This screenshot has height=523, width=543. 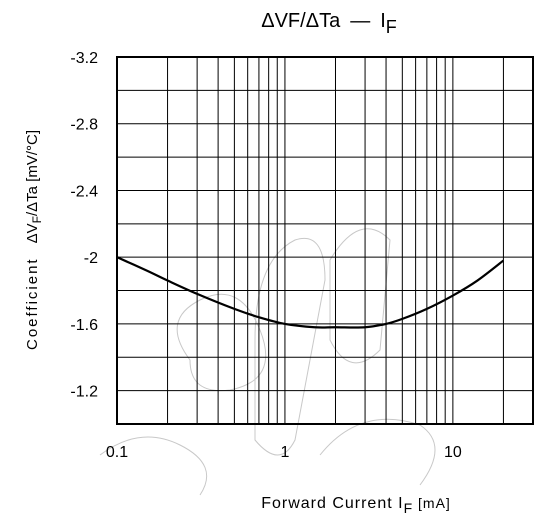 I want to click on x-tick-labels: 0.1 1 10, so click(x=284, y=452).